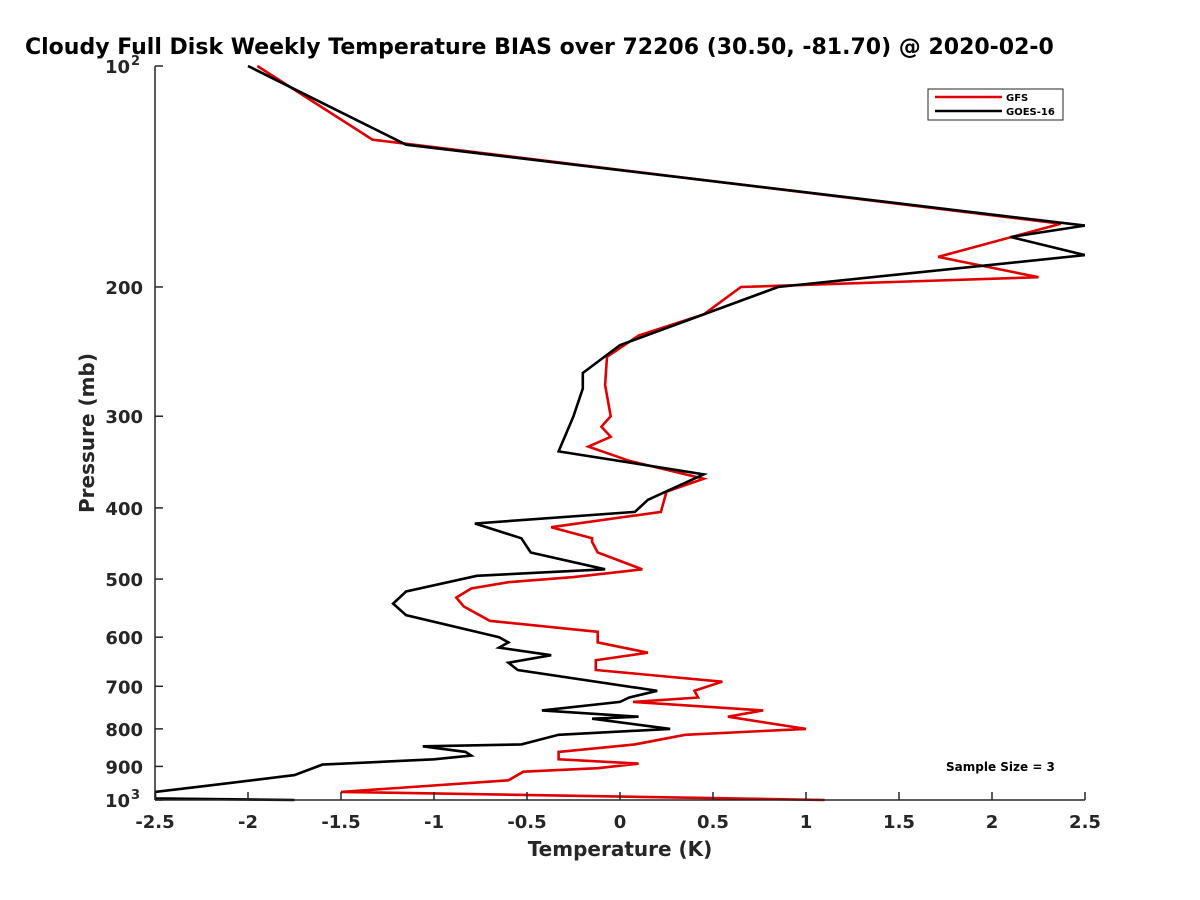 Image resolution: width=1200 pixels, height=900 pixels. Describe the element at coordinates (124, 417) in the screenshot. I see `y-tick-label: 300` at that location.